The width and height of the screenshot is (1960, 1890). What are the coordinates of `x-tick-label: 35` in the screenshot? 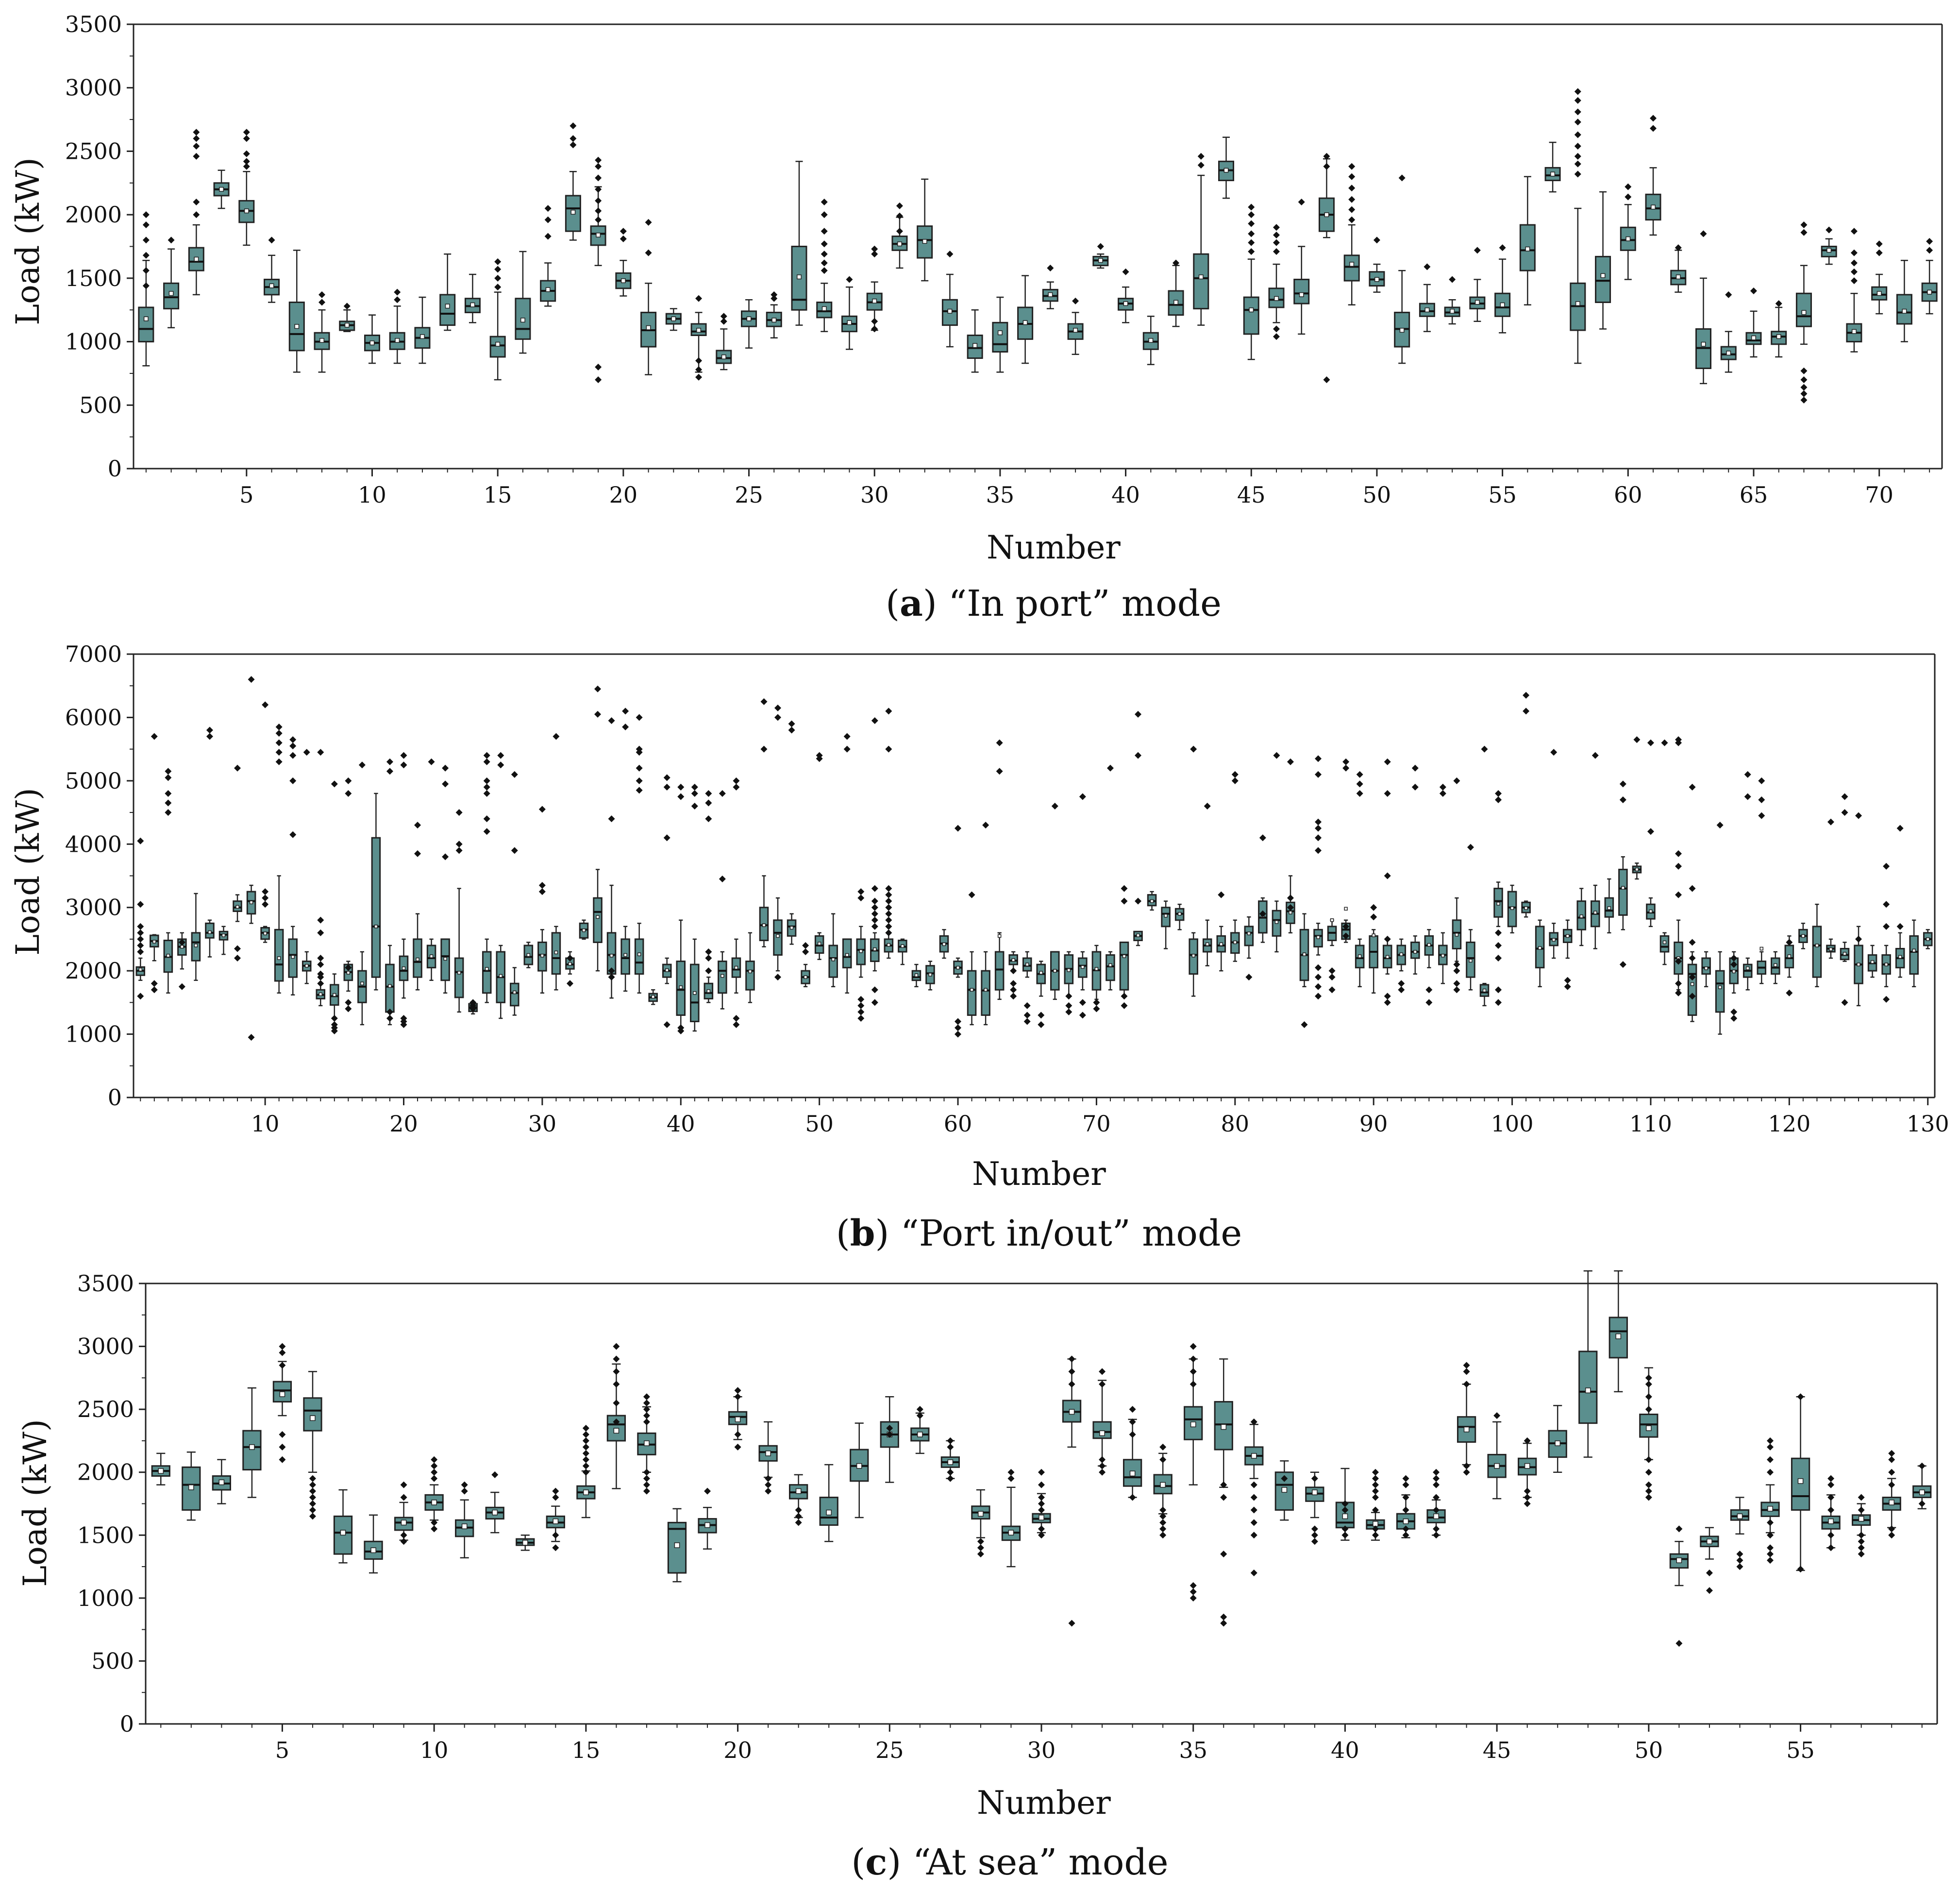 It's located at (1001, 495).